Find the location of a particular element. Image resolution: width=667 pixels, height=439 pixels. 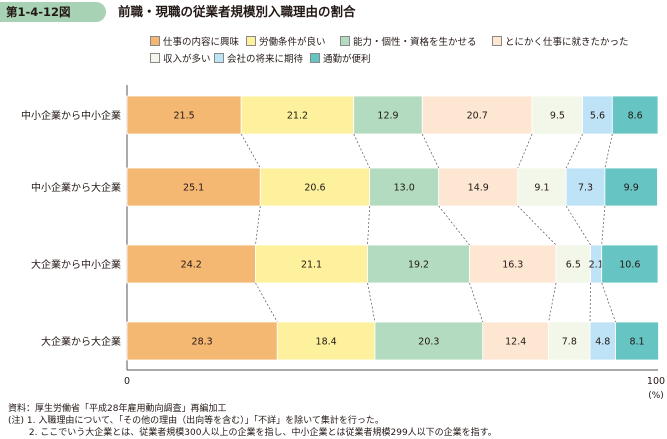

data-label: 20.6 is located at coordinates (314, 188).